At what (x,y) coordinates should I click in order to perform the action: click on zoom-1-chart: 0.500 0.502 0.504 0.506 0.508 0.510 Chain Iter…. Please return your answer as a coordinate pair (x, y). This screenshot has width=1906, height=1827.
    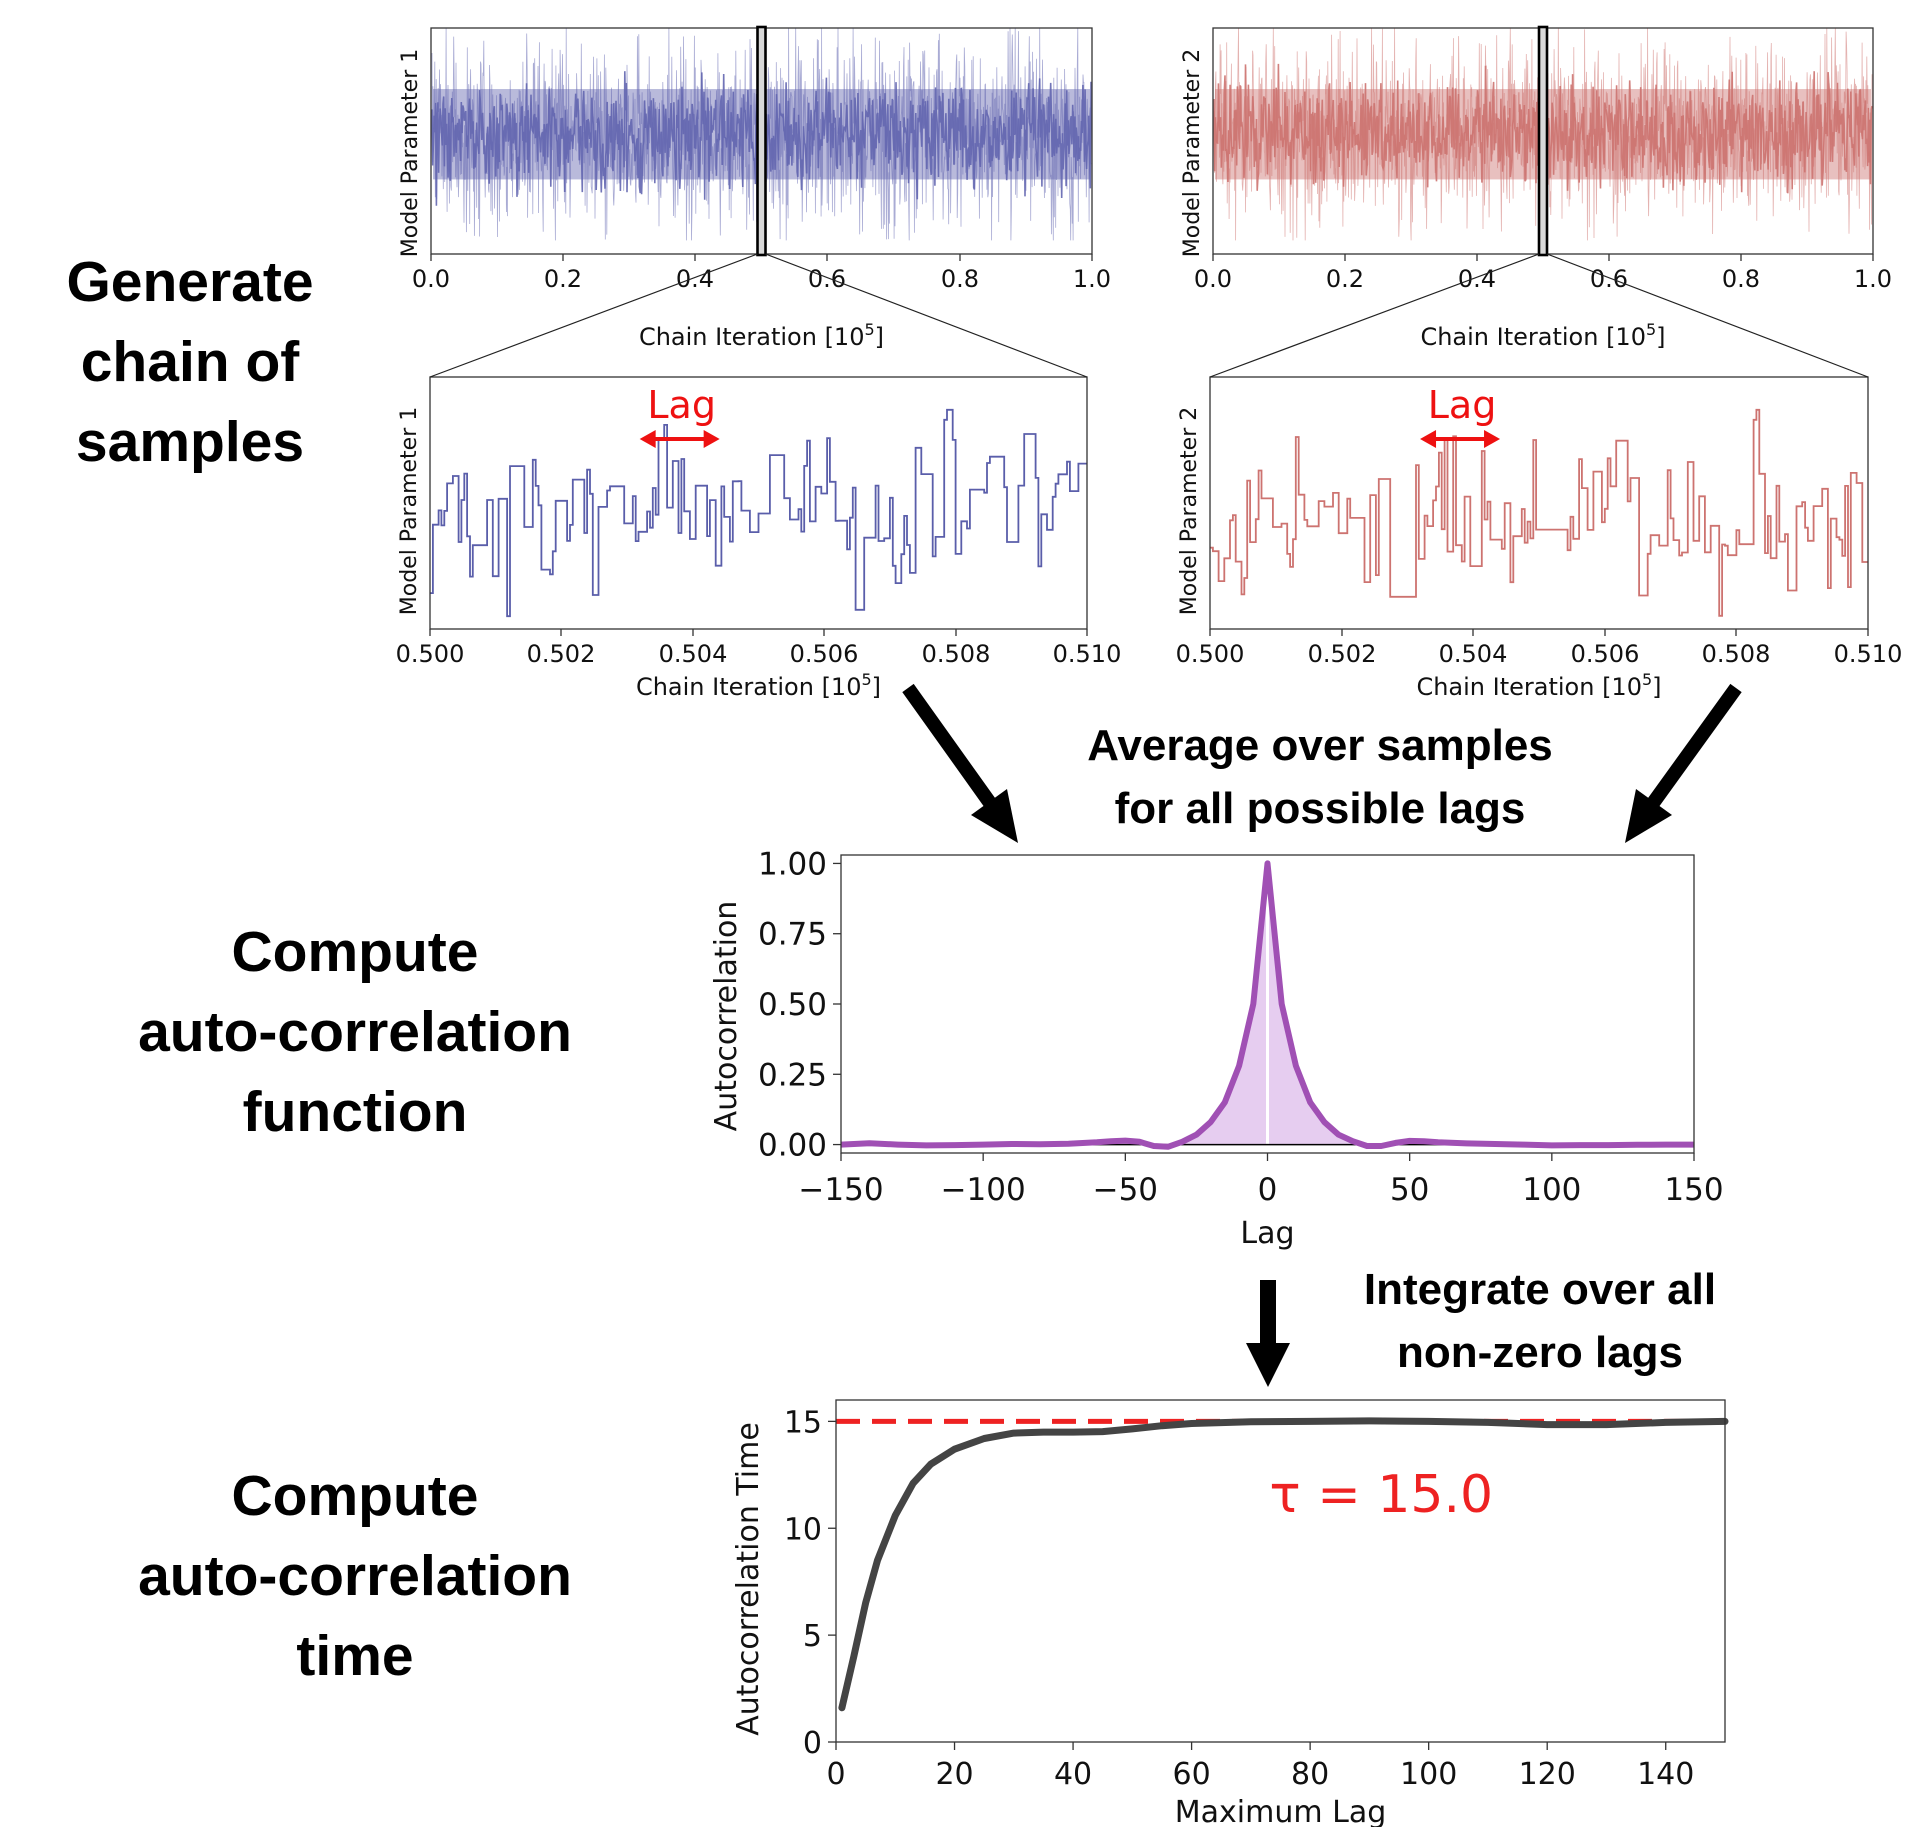
    Looking at the image, I should click on (759, 538).